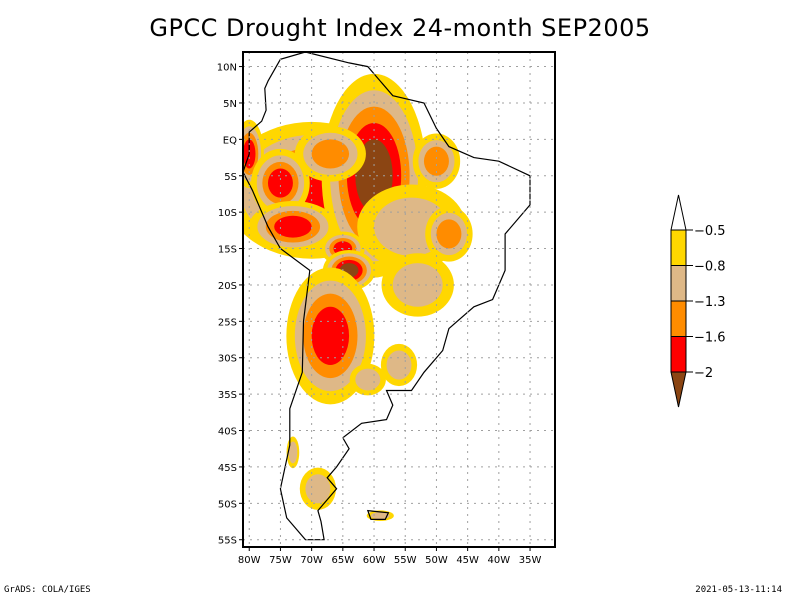 This screenshot has height=600, width=800. I want to click on y-tick-label: 45S, so click(227, 468).